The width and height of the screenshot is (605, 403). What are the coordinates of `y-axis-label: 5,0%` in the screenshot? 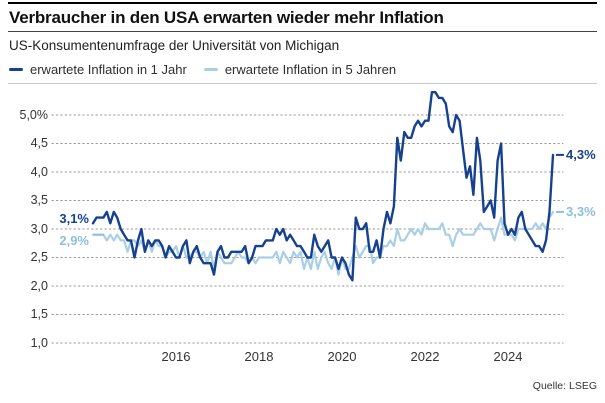 It's located at (34, 114).